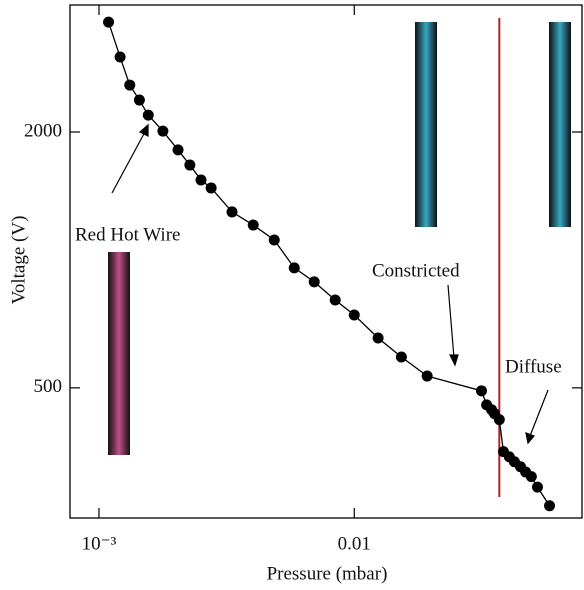  I want to click on x-axis-title: Pressure (mbar), so click(327, 573).